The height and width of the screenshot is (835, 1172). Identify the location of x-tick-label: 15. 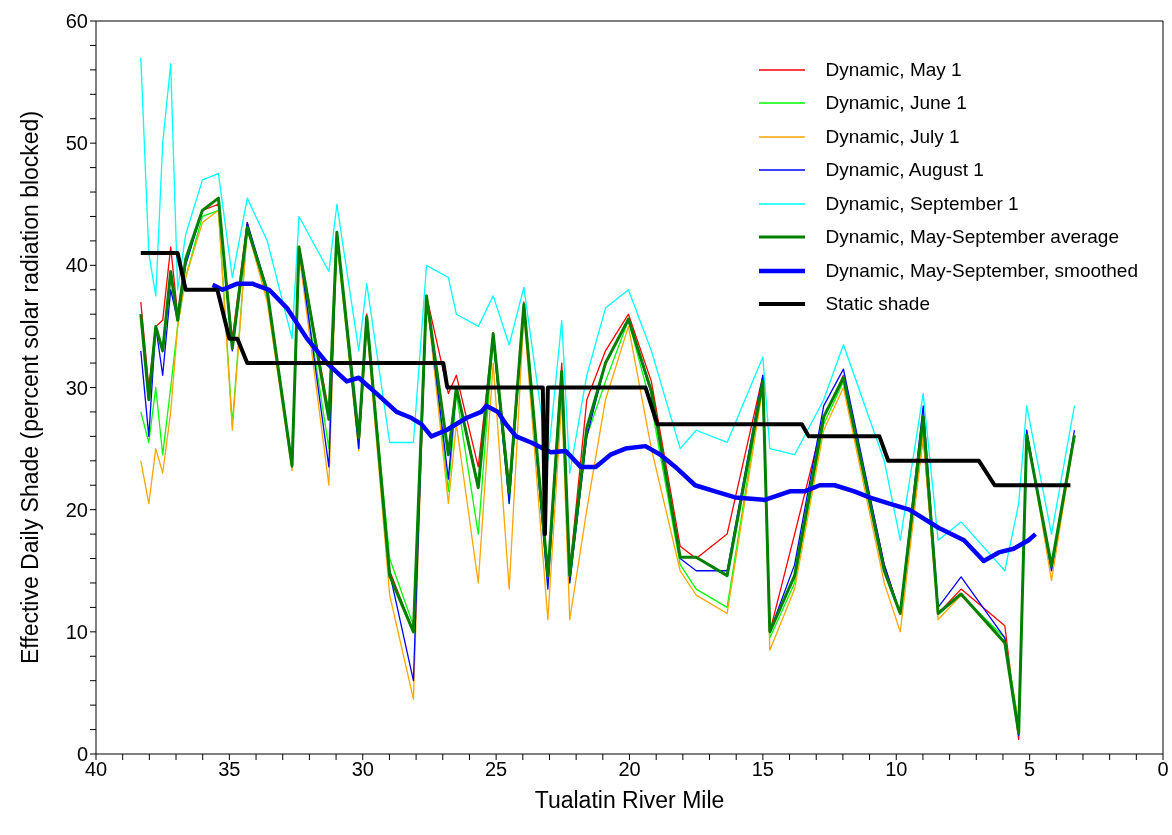
(762, 769).